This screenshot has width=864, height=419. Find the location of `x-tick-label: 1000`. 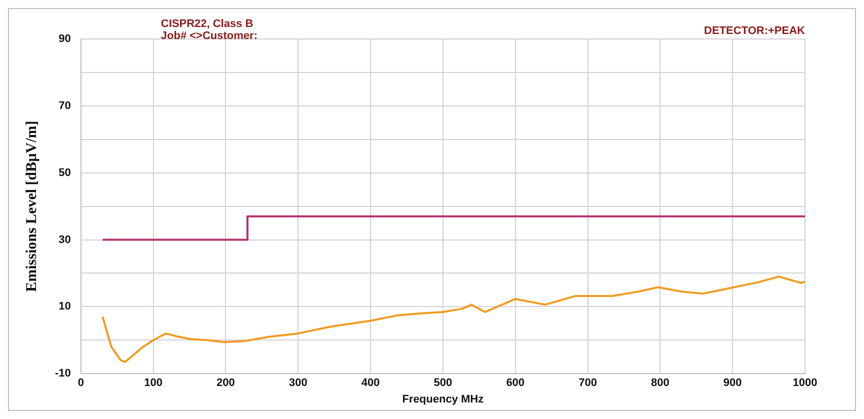

x-tick-label: 1000 is located at coordinates (805, 383).